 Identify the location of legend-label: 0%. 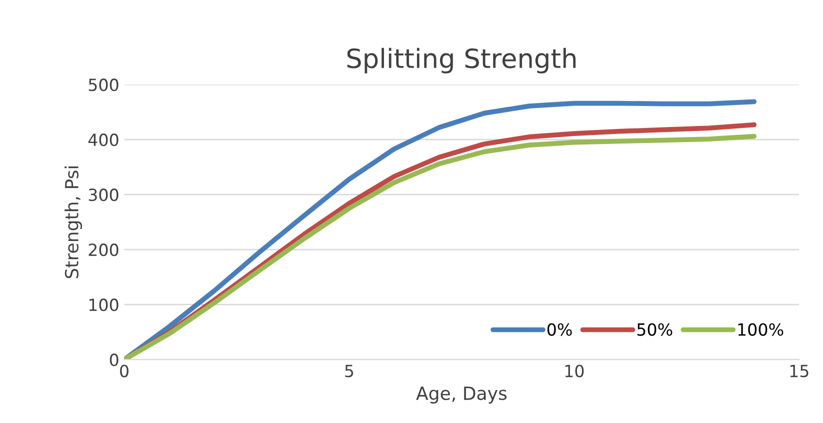
(559, 329).